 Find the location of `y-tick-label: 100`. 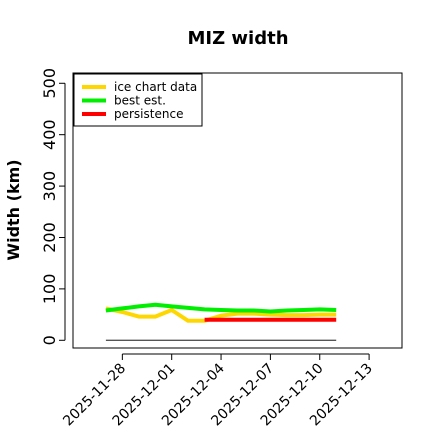

y-tick-label: 100 is located at coordinates (49, 289).